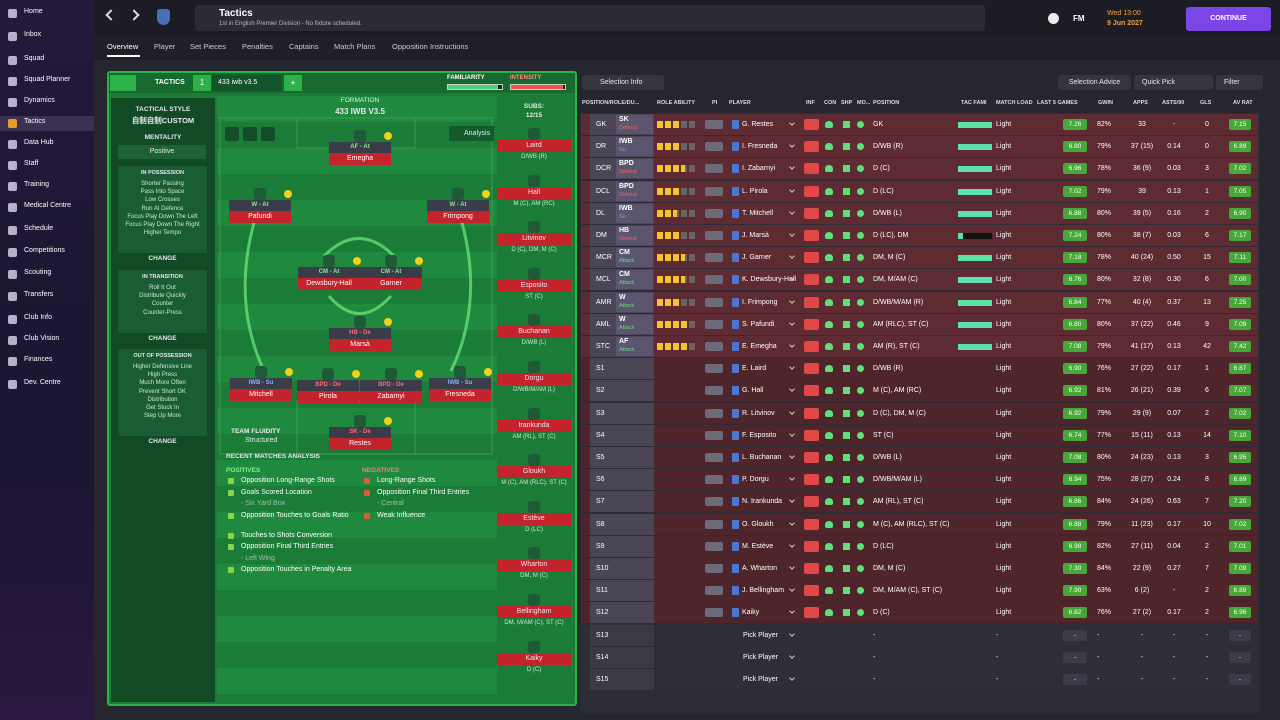  What do you see at coordinates (1206, 103) in the screenshot?
I see `column-header: GLS` at bounding box center [1206, 103].